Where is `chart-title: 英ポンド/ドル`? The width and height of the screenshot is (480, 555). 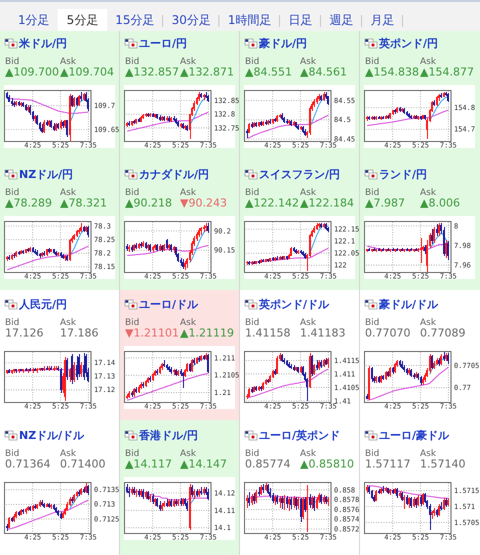 chart-title: 英ポンド/ドル is located at coordinates (294, 304).